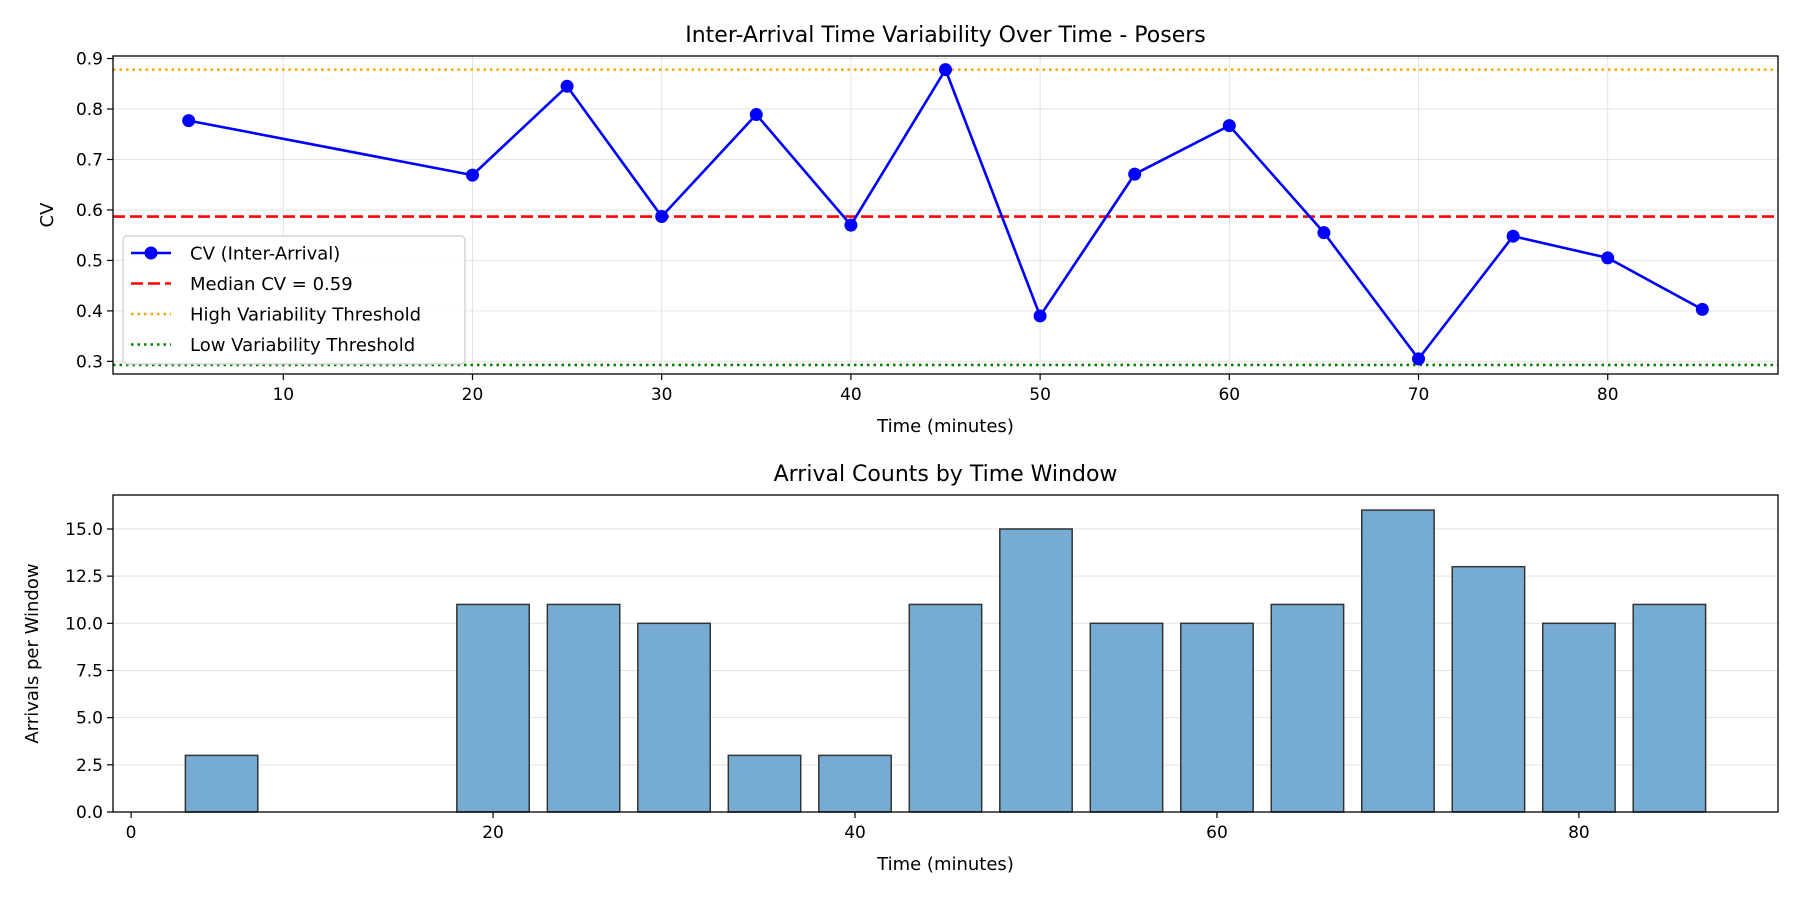  I want to click on y-tick-label: 0.9, so click(89, 60).